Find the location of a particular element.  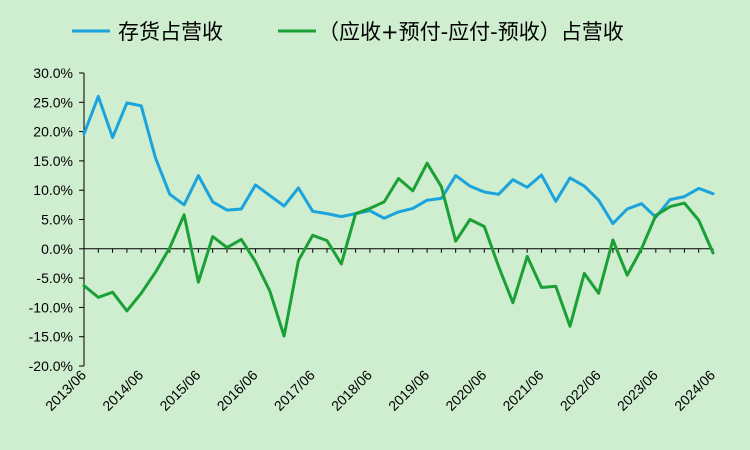

y-tick-label: 15.0% is located at coordinates (53, 161).